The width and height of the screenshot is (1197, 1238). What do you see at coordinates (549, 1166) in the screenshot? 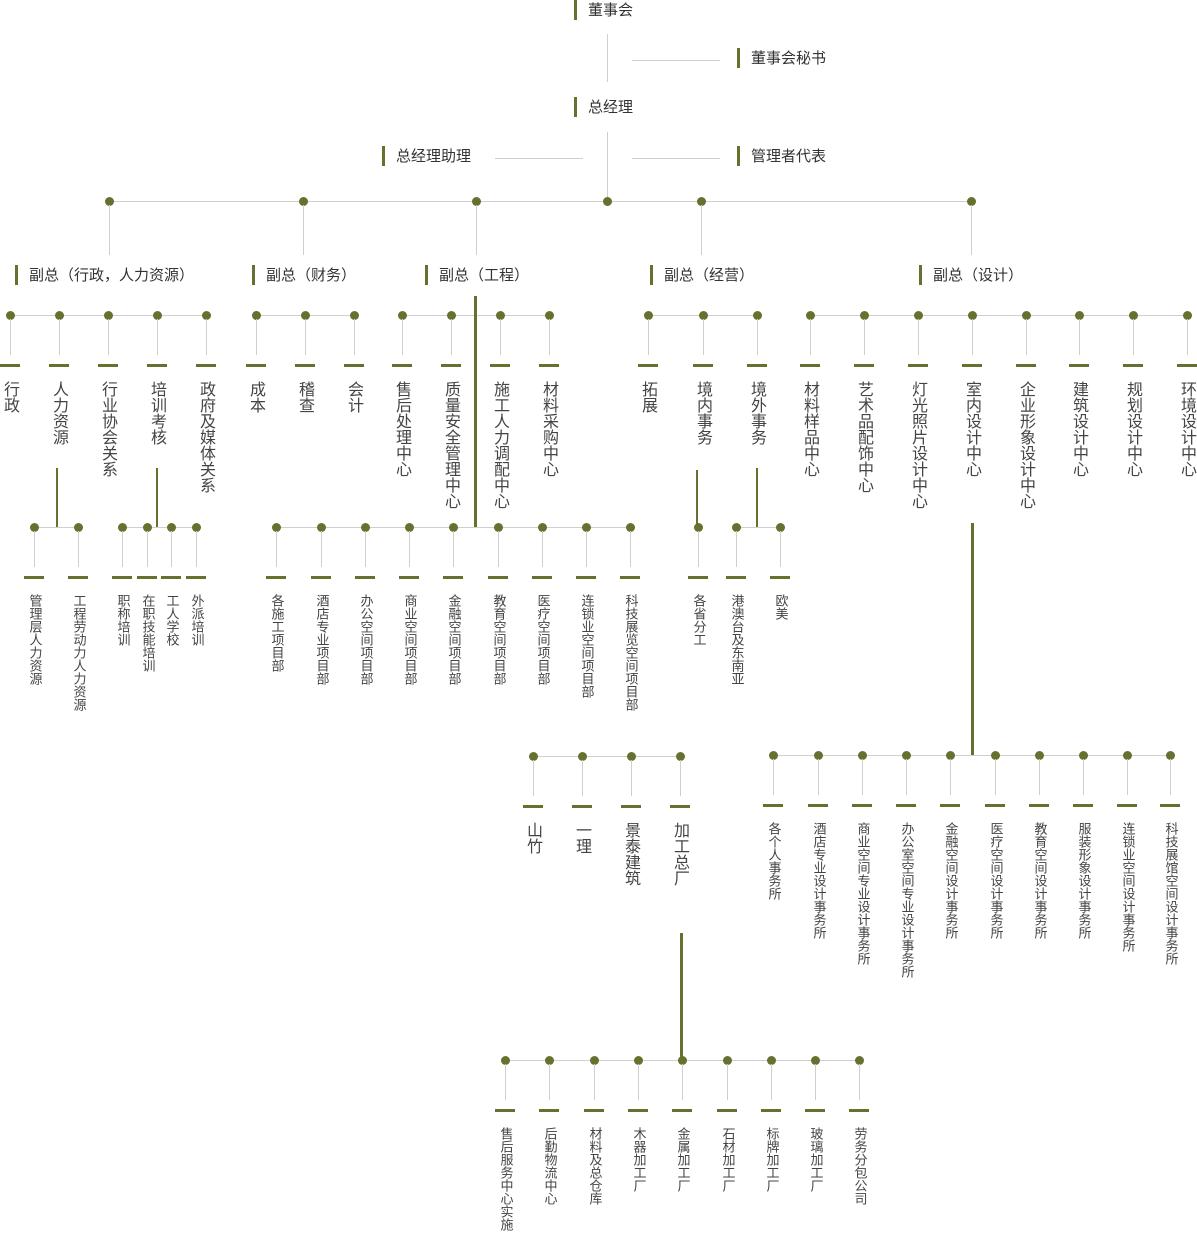
I see `node-label: 后勤物流中心` at bounding box center [549, 1166].